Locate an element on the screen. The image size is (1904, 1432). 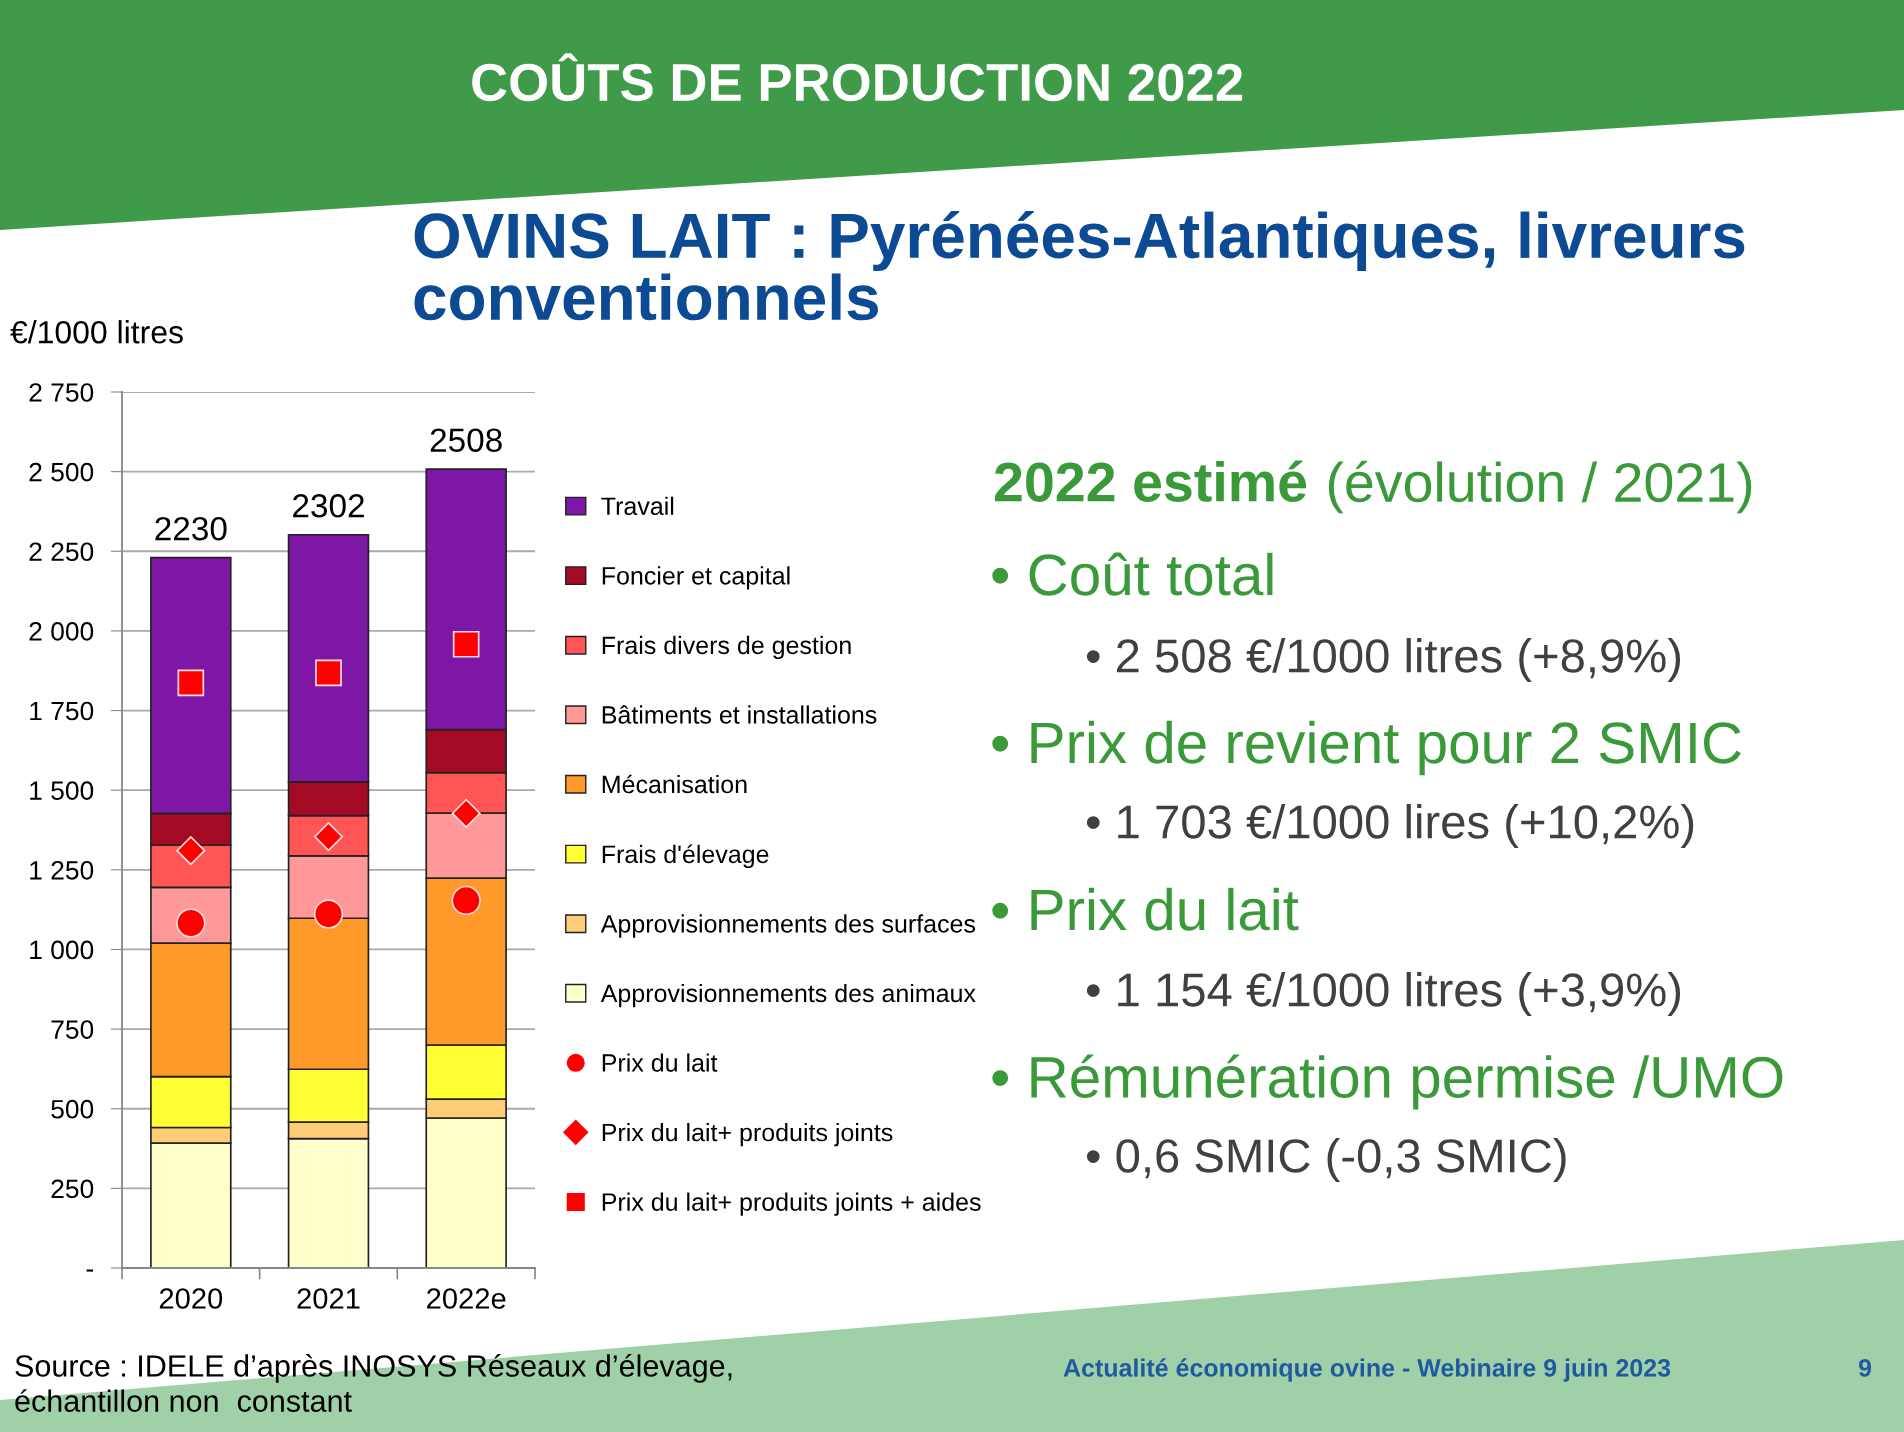
y-tick-label: 1 500 is located at coordinates (62, 790).